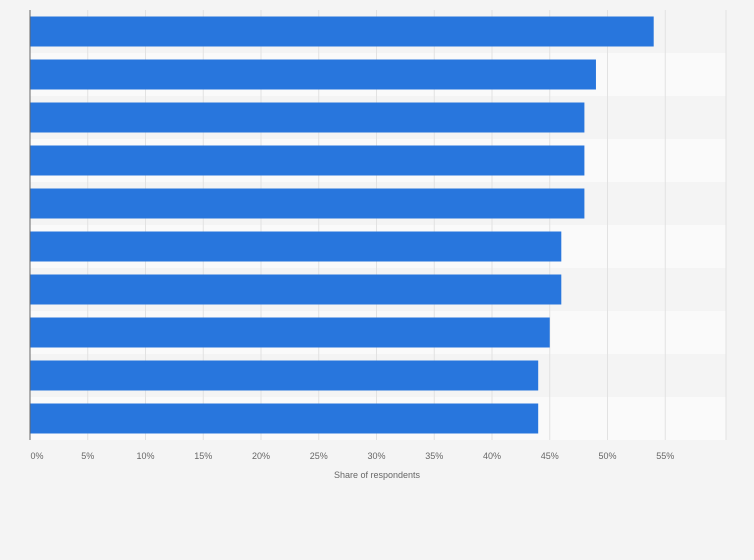 The height and width of the screenshot is (560, 754). What do you see at coordinates (376, 456) in the screenshot?
I see `x-tick-label: 30%` at bounding box center [376, 456].